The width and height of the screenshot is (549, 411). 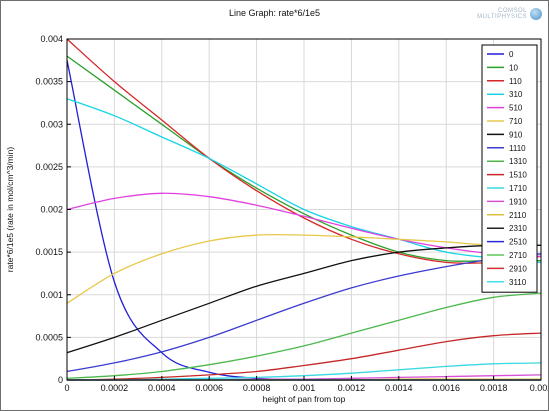 What do you see at coordinates (399, 388) in the screenshot?
I see `x-tick-label: 0.0014` at bounding box center [399, 388].